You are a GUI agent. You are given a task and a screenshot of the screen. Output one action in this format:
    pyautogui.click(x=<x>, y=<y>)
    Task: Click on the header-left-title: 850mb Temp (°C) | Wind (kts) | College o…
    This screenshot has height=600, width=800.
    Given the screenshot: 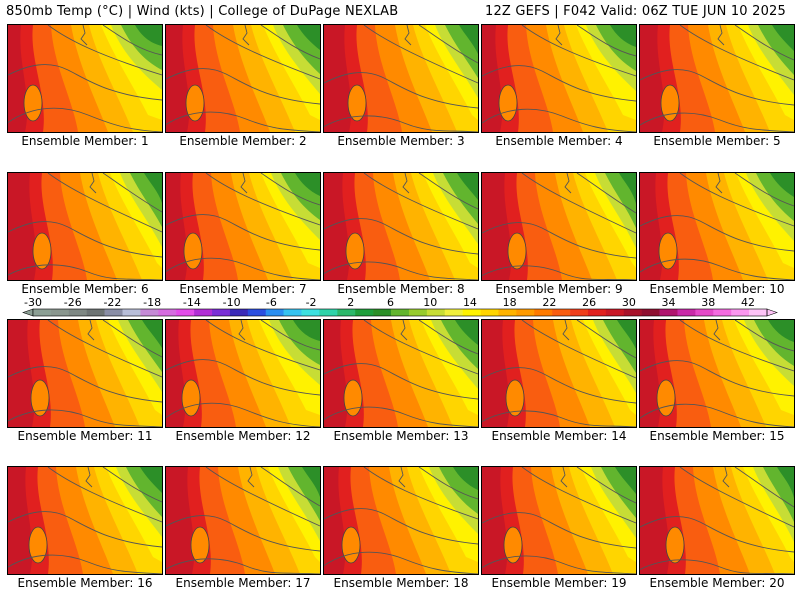 What is the action you would take?
    pyautogui.click(x=202, y=11)
    